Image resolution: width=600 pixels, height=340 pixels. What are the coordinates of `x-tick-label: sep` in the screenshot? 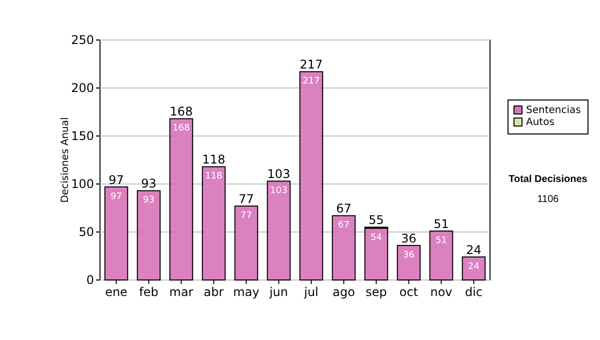 It's located at (376, 292).